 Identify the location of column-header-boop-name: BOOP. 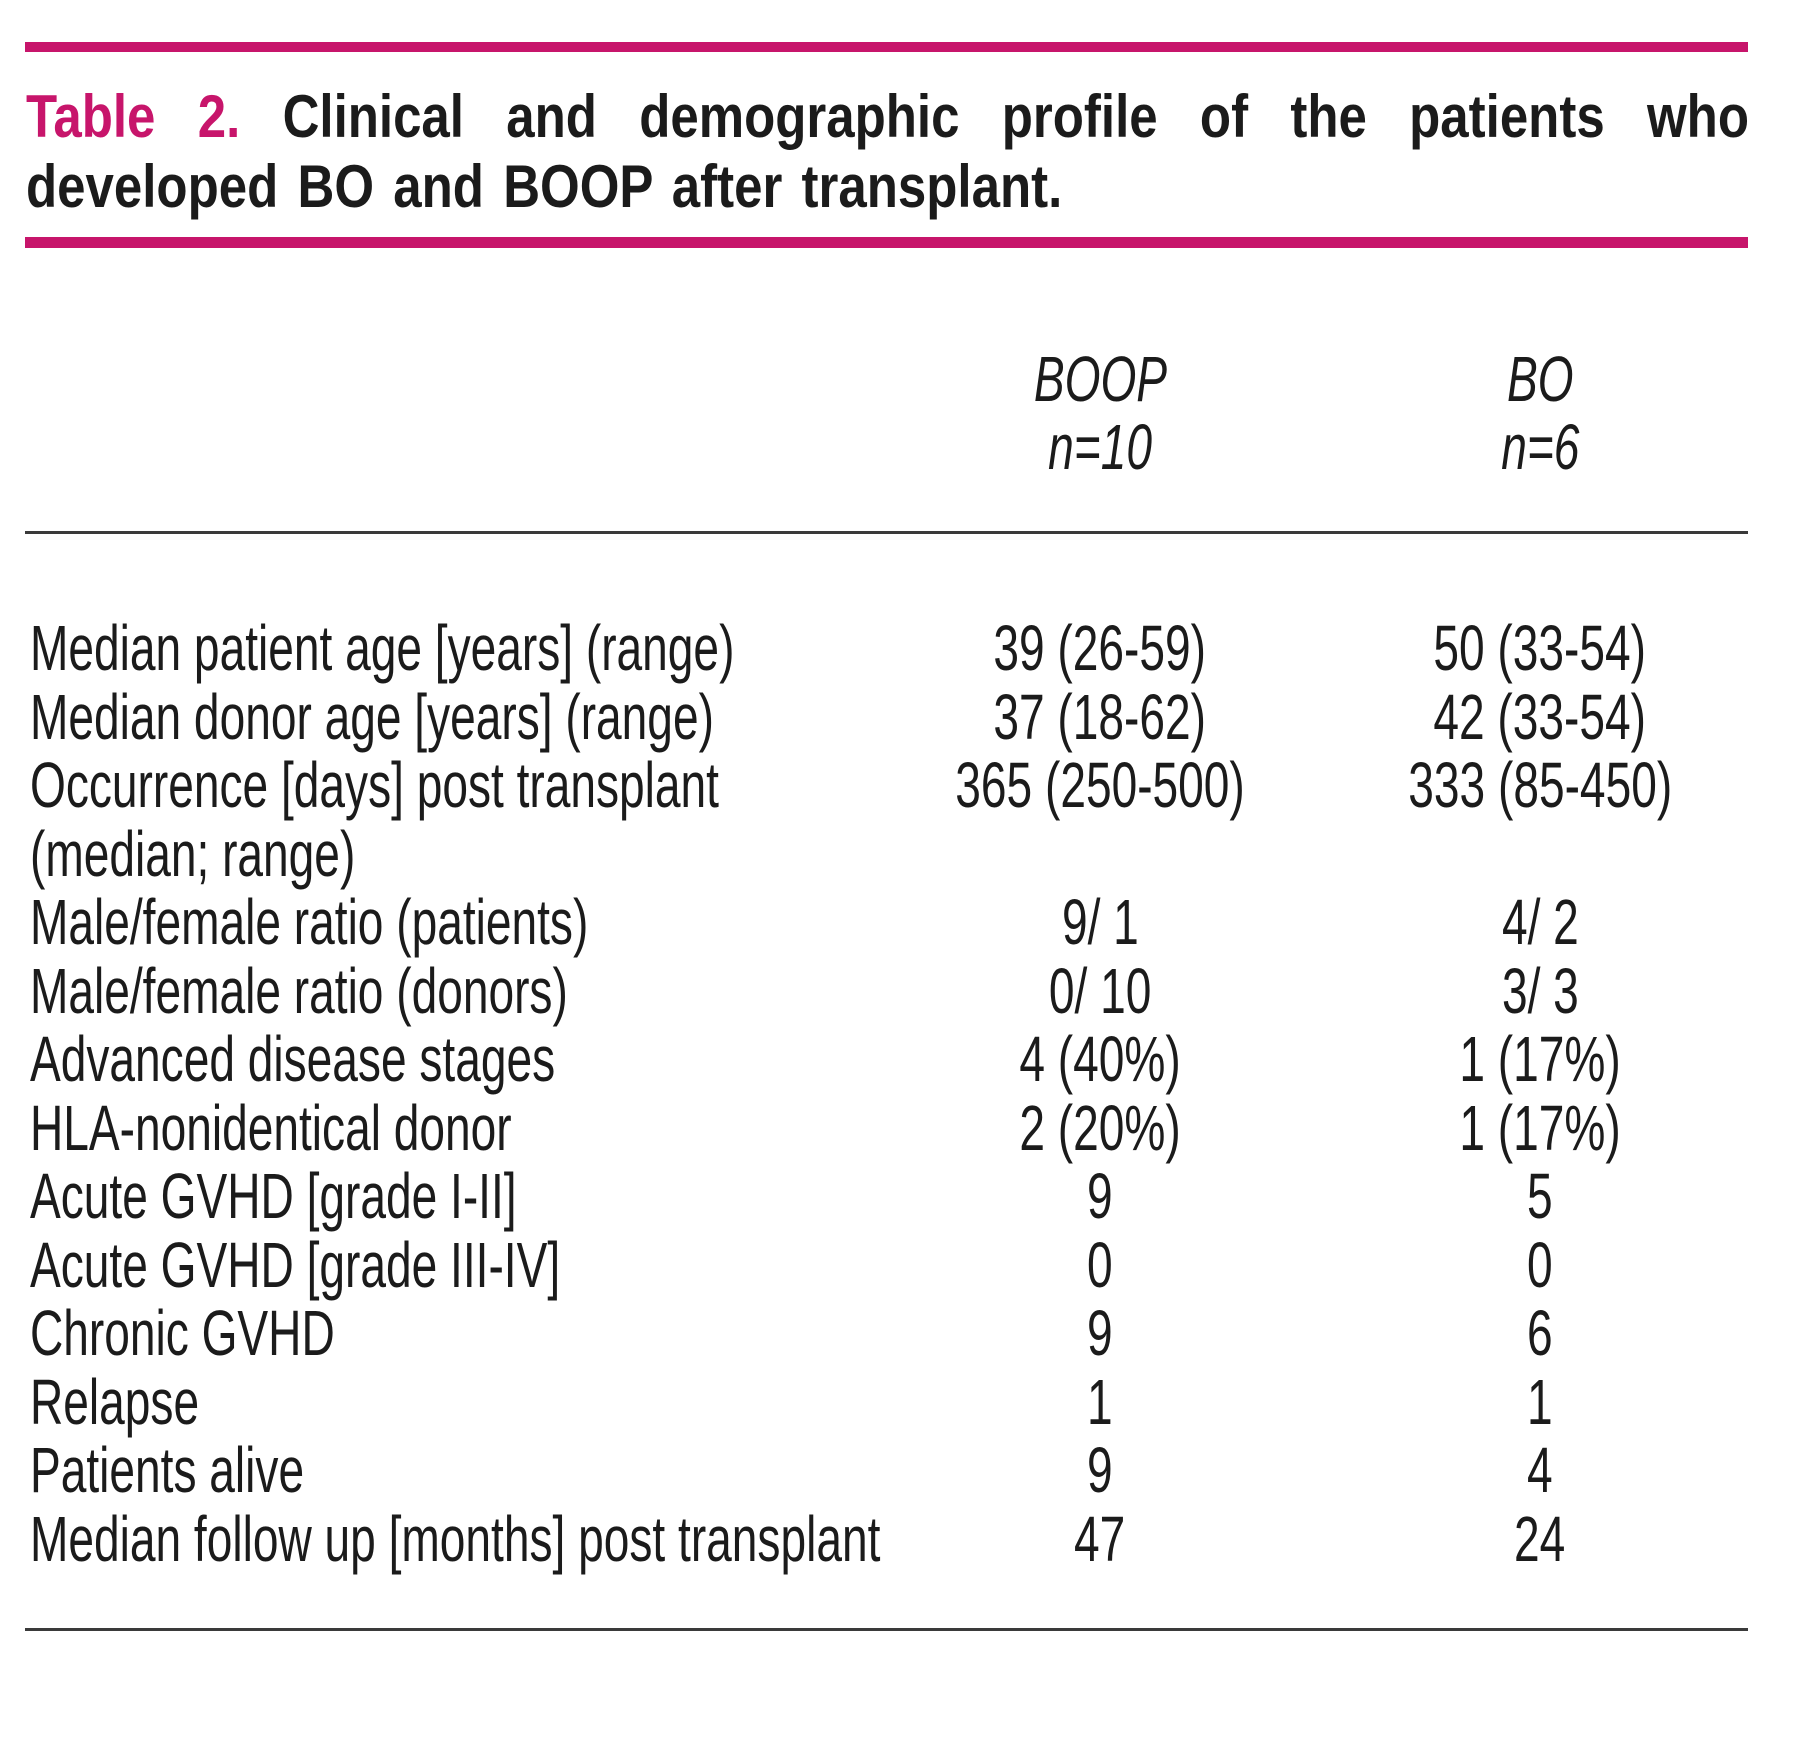
(1100, 379).